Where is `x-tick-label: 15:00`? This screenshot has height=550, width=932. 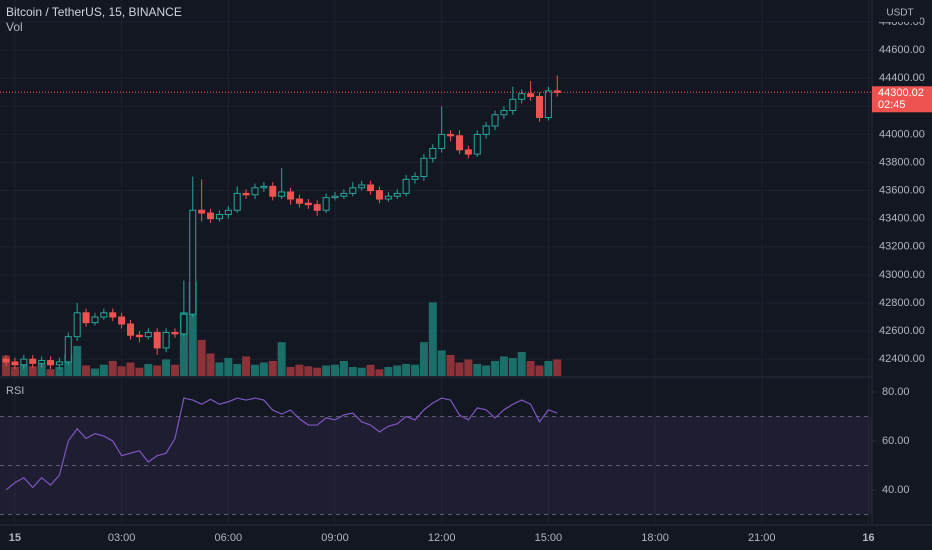 x-tick-label: 15:00 is located at coordinates (549, 538).